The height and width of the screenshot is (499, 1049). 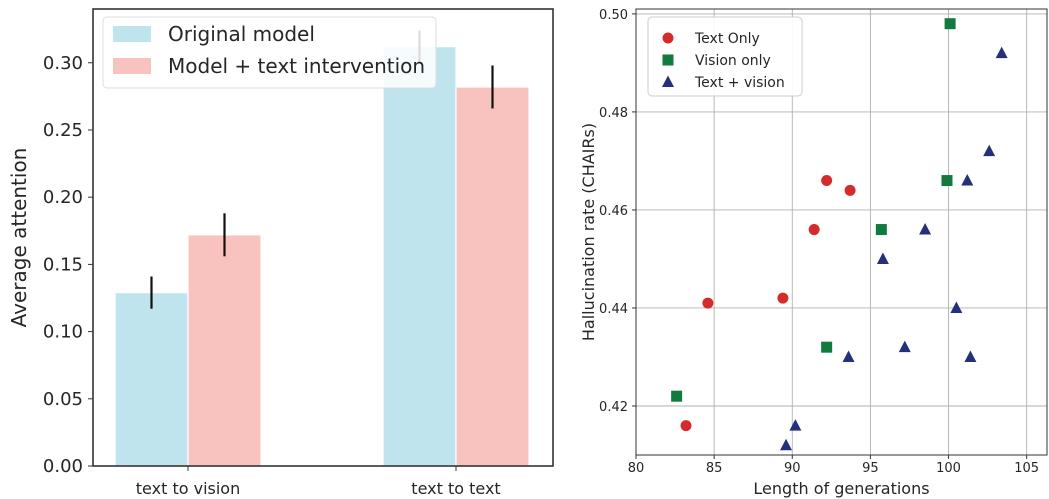 I want to click on y-tick-label: 0.42, so click(x=613, y=407).